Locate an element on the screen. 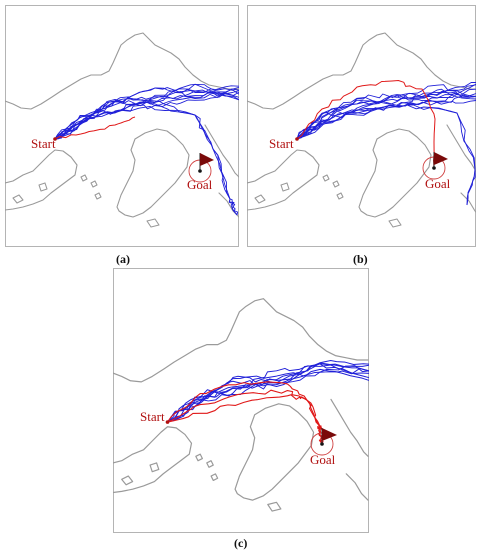 The height and width of the screenshot is (551, 481). panel-label-c: (c) is located at coordinates (241, 543).